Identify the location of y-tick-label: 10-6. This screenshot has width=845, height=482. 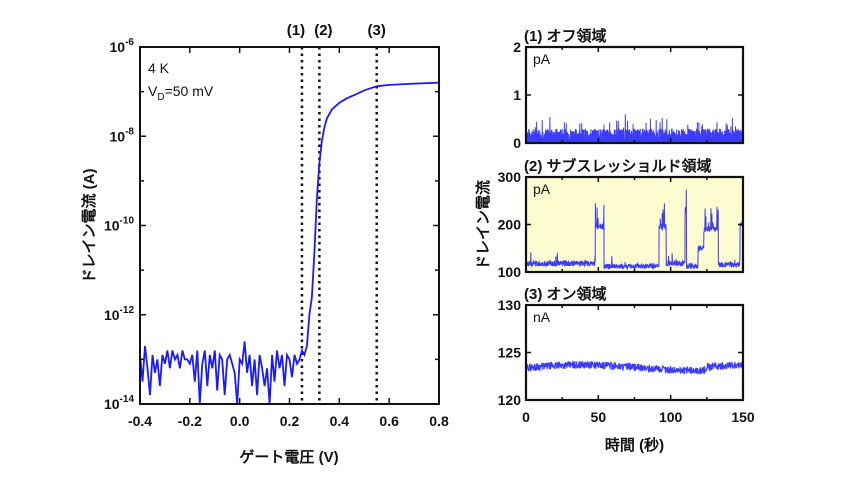
(122, 46).